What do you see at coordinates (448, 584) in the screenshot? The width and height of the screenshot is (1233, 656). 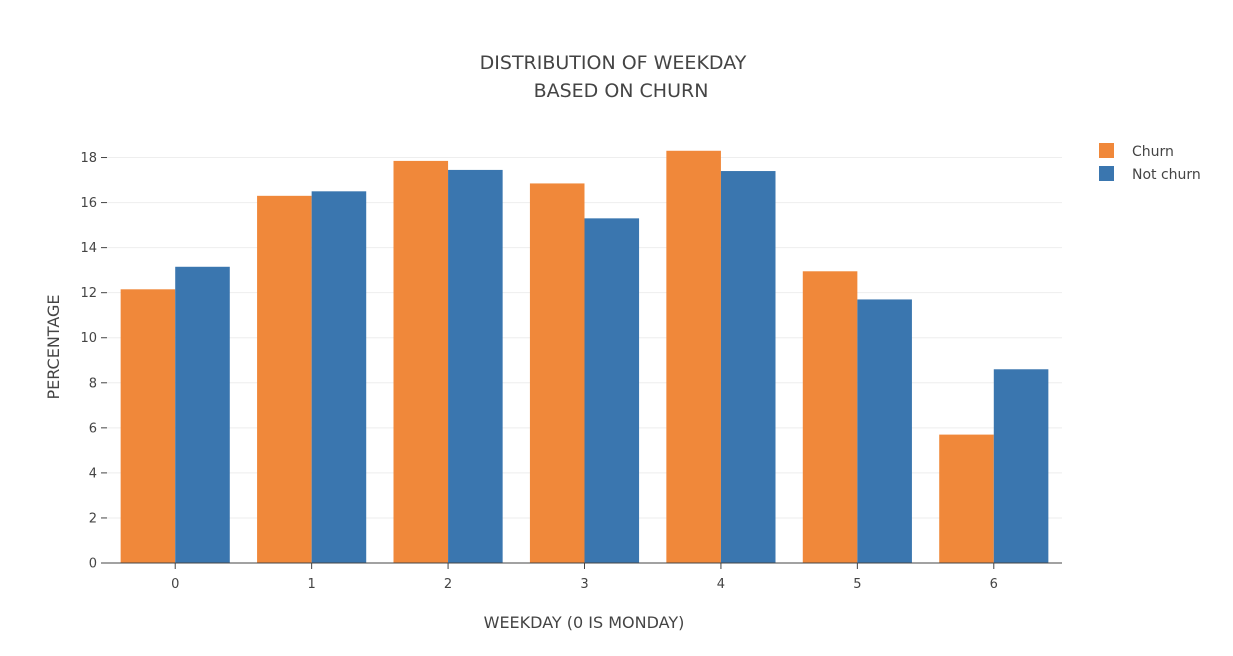 I see `x-tick-label: 2` at bounding box center [448, 584].